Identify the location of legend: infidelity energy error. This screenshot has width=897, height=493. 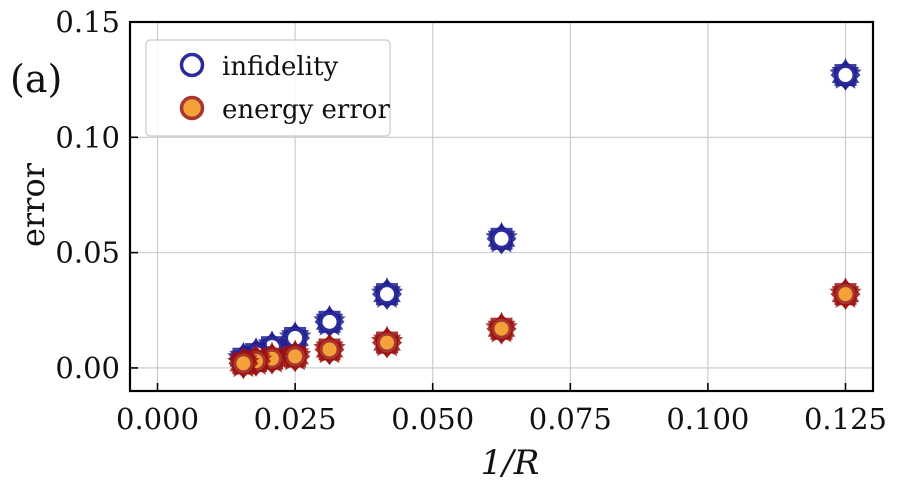
(268, 88).